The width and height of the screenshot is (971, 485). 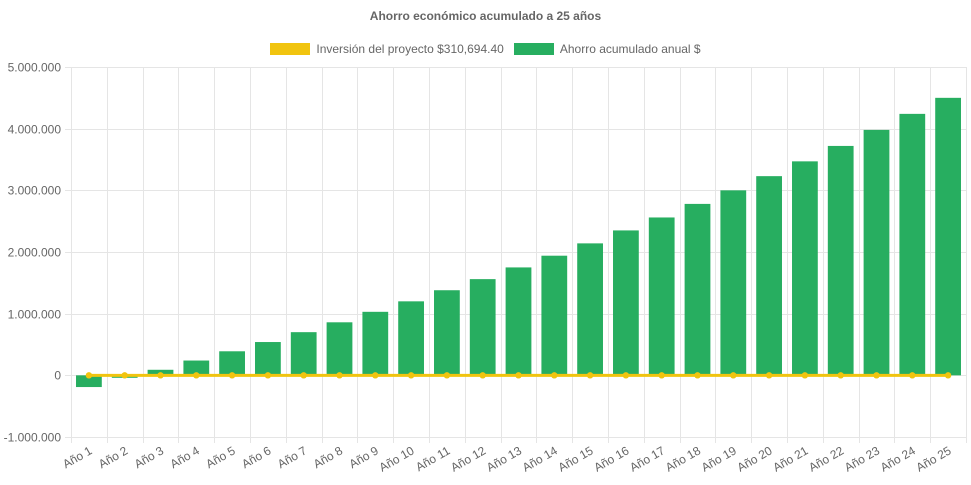 What do you see at coordinates (77, 457) in the screenshot?
I see `x-tick-label: Año 1` at bounding box center [77, 457].